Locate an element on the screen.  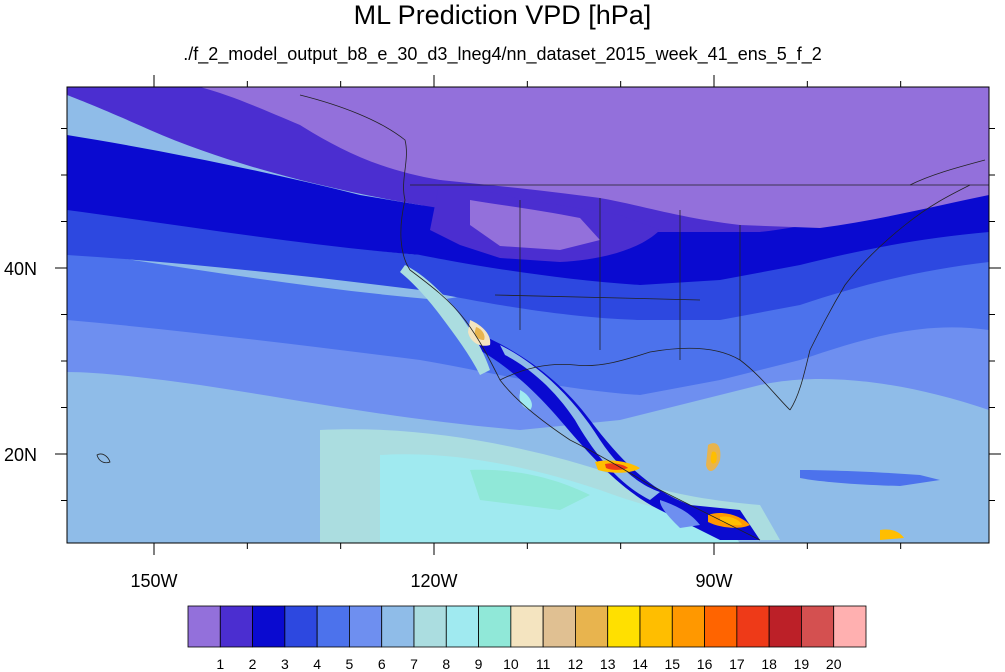
map-title: ML Prediction VPD [hPa] is located at coordinates (502, 15).